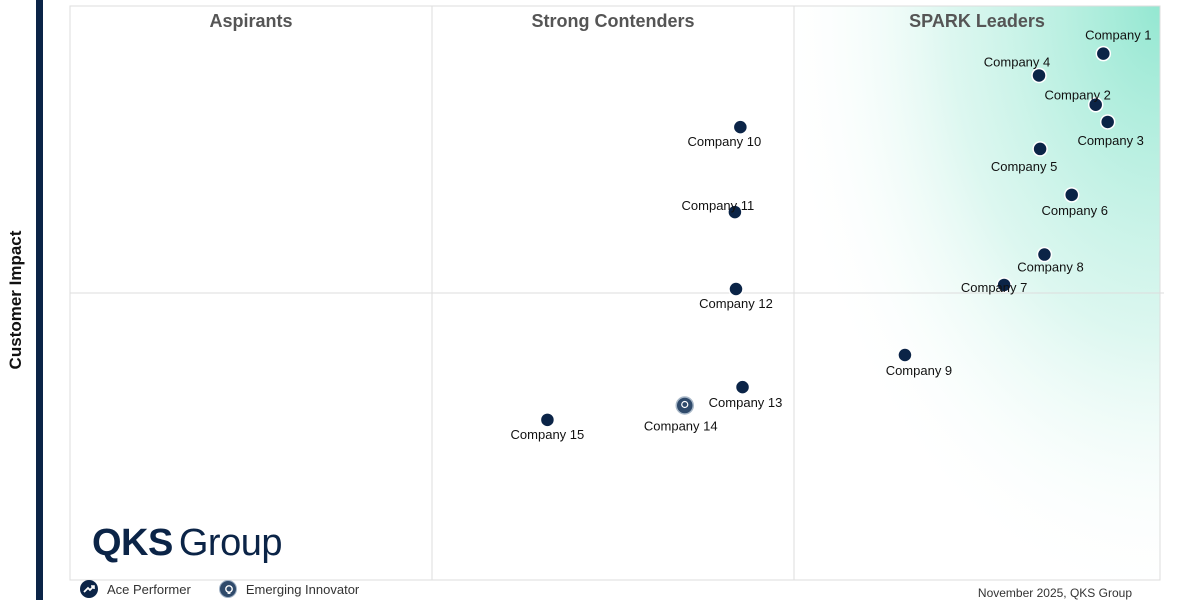 The image size is (1200, 602). I want to click on legend-item-ace: Ace Performer, so click(135, 589).